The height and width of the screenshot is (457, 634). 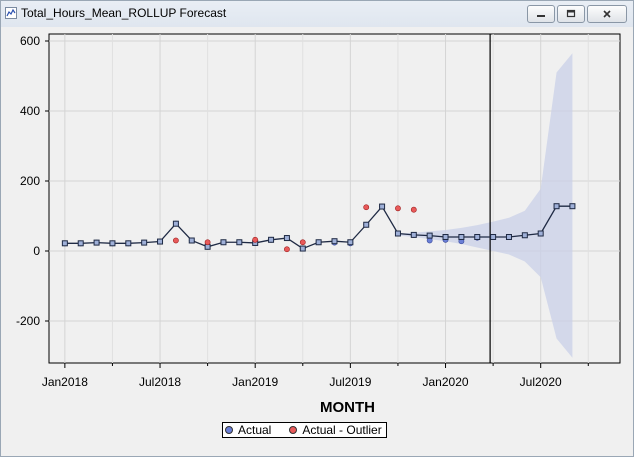 I want to click on legend-swatch-outlier, so click(x=293, y=430).